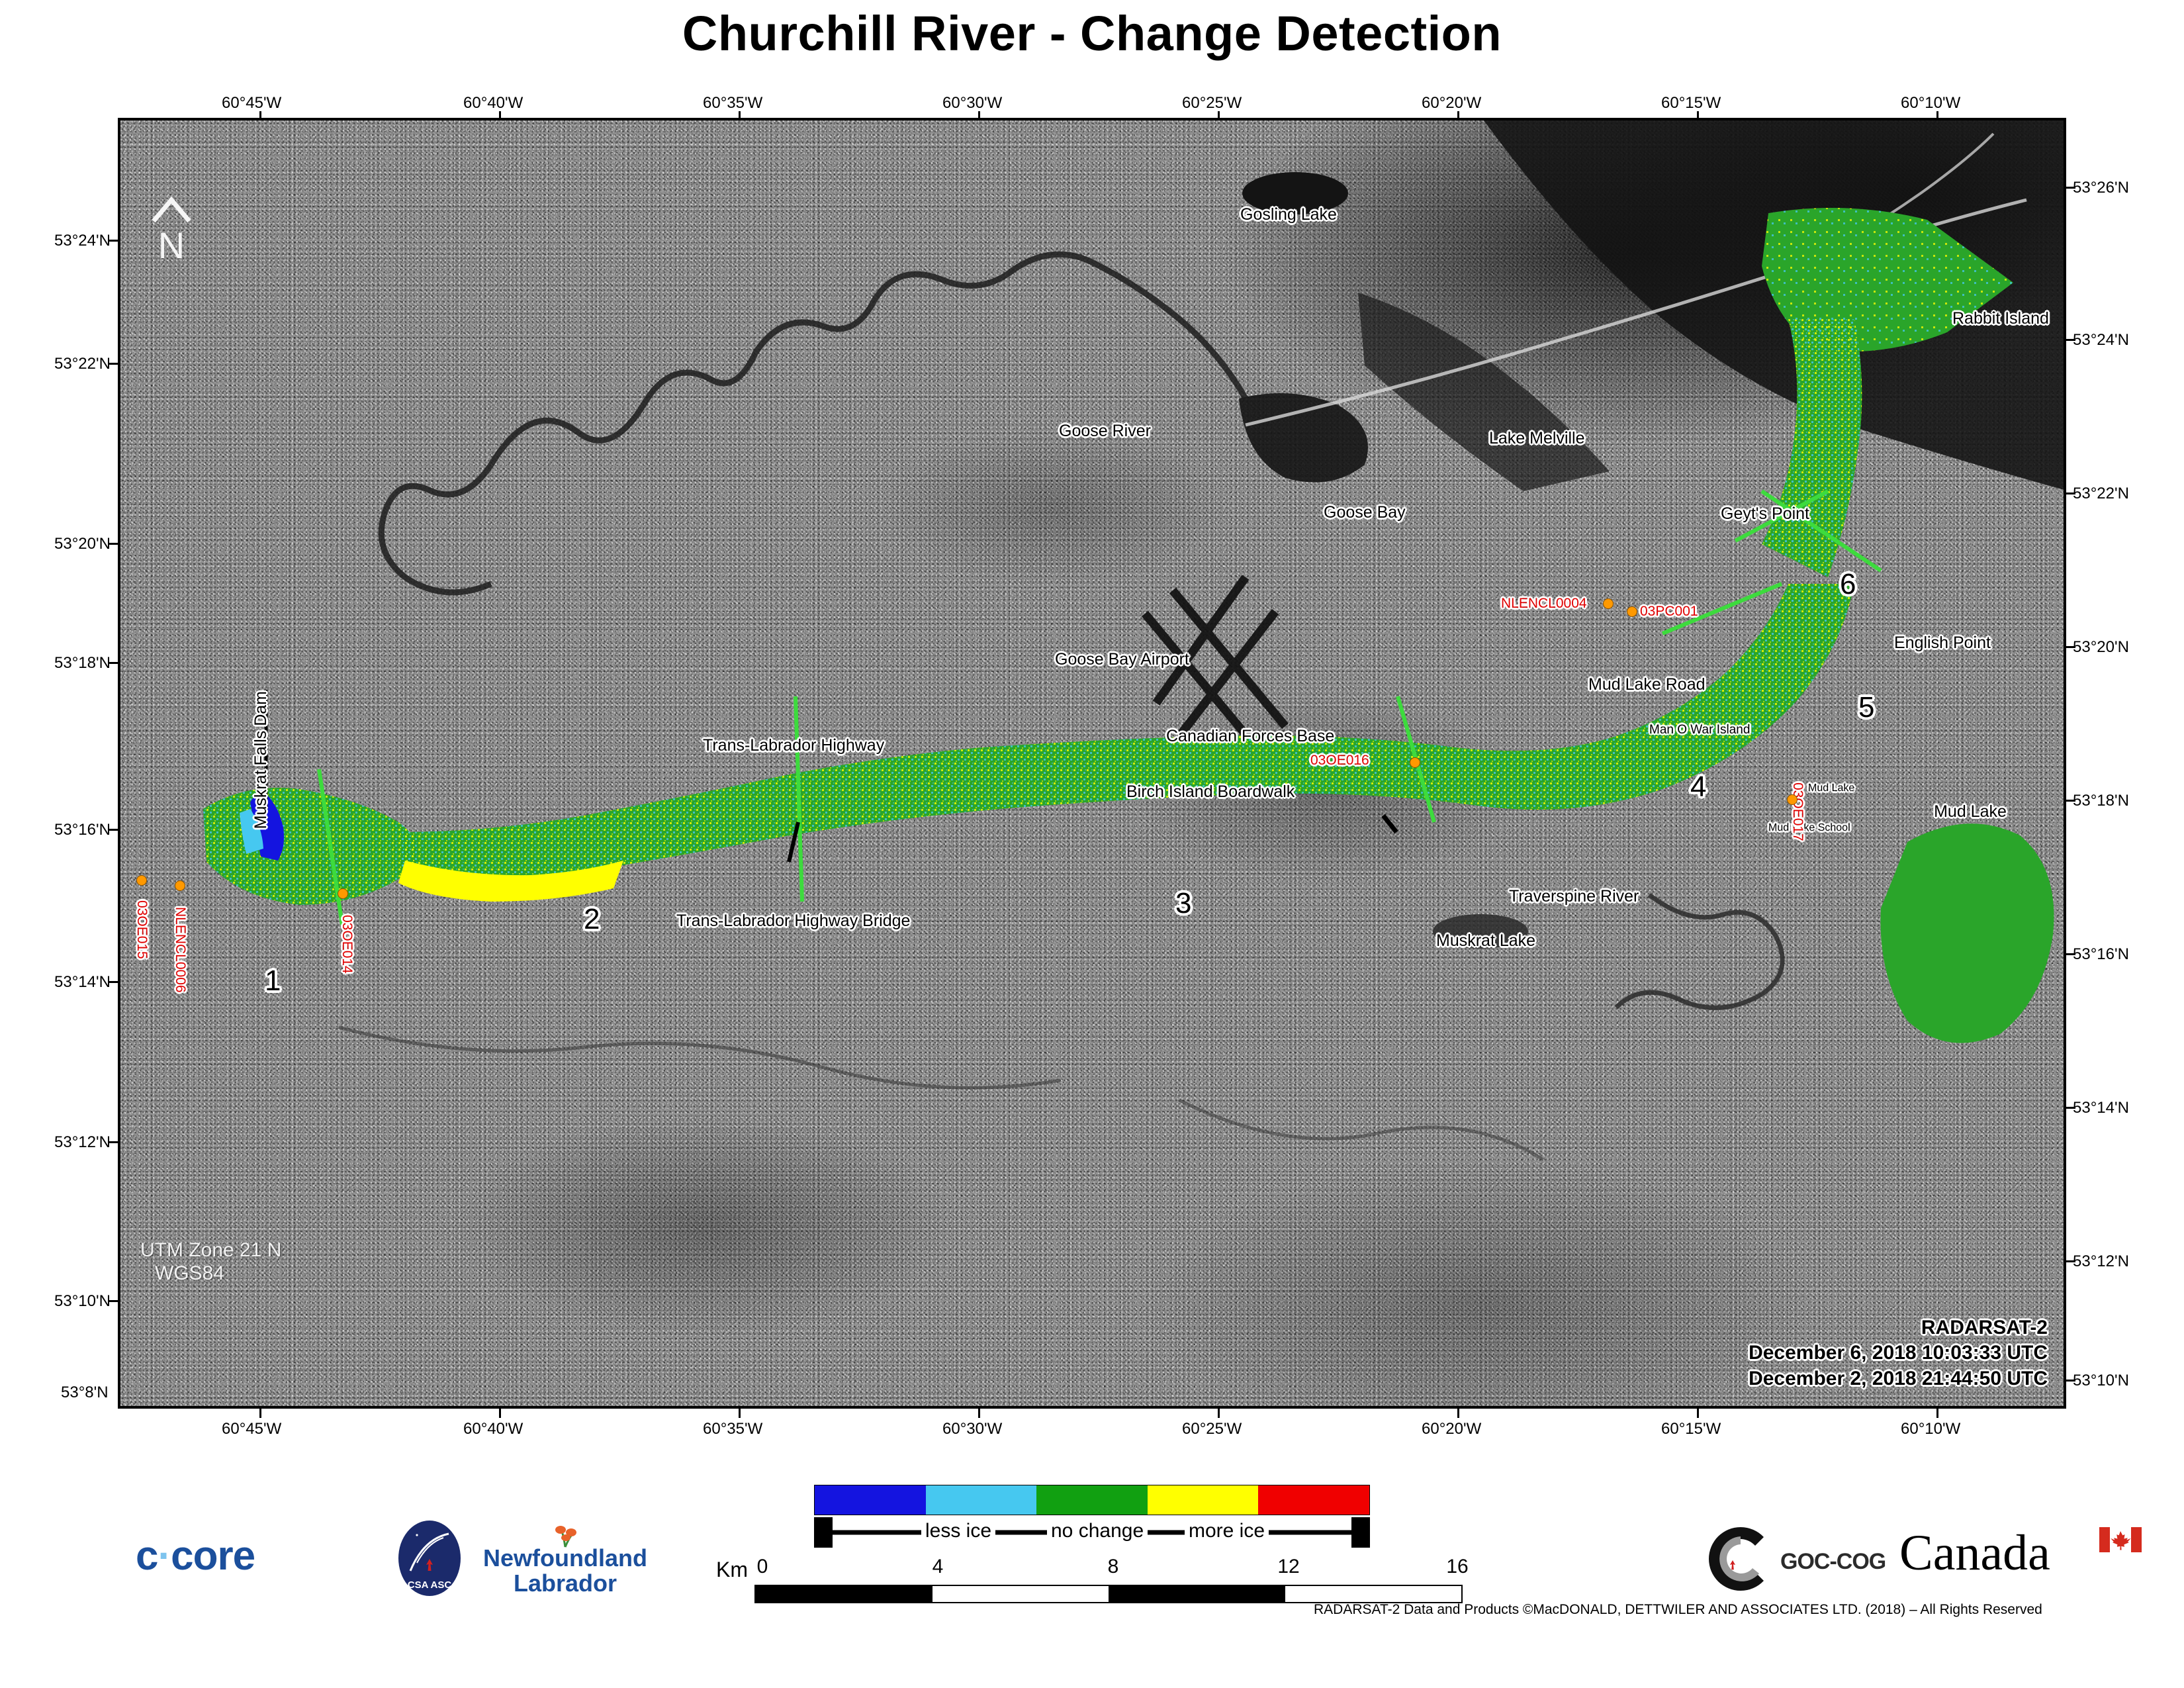  Describe the element at coordinates (1544, 603) in the screenshot. I see `gcp-label-nlencl0004: NLENCL0004` at that location.